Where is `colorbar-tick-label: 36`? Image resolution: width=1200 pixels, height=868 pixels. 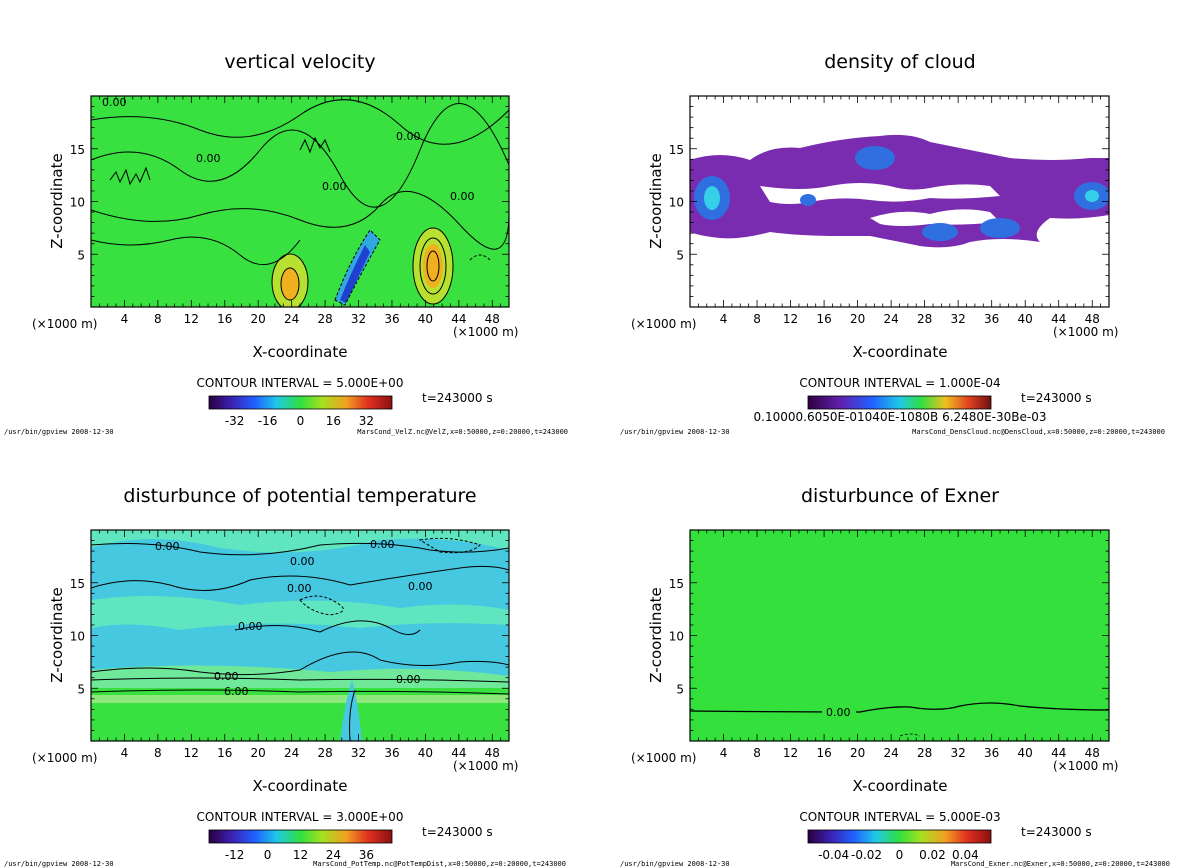 colorbar-tick-label: 36 is located at coordinates (366, 855).